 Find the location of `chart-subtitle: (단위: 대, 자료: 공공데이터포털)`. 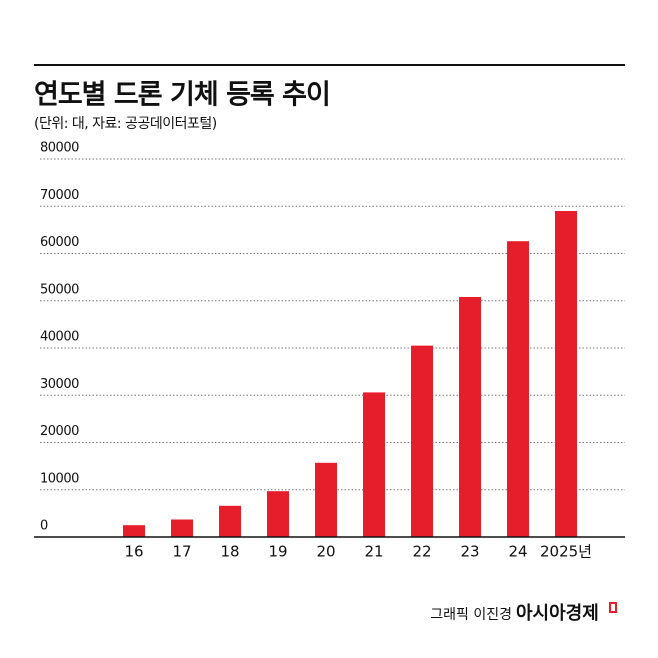

chart-subtitle: (단위: 대, 자료: 공공데이터포털) is located at coordinates (125, 124).